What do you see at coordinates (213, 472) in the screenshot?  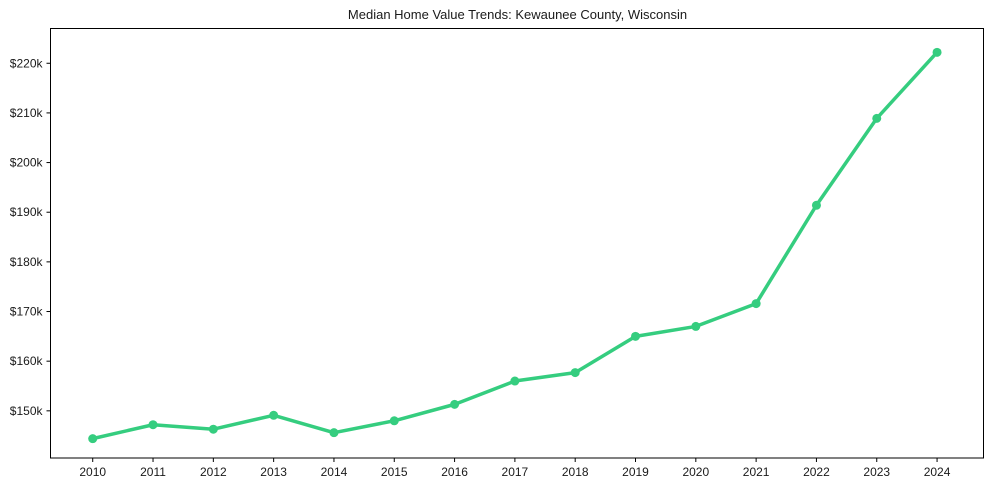 I see `x-tick-label: 2012` at bounding box center [213, 472].